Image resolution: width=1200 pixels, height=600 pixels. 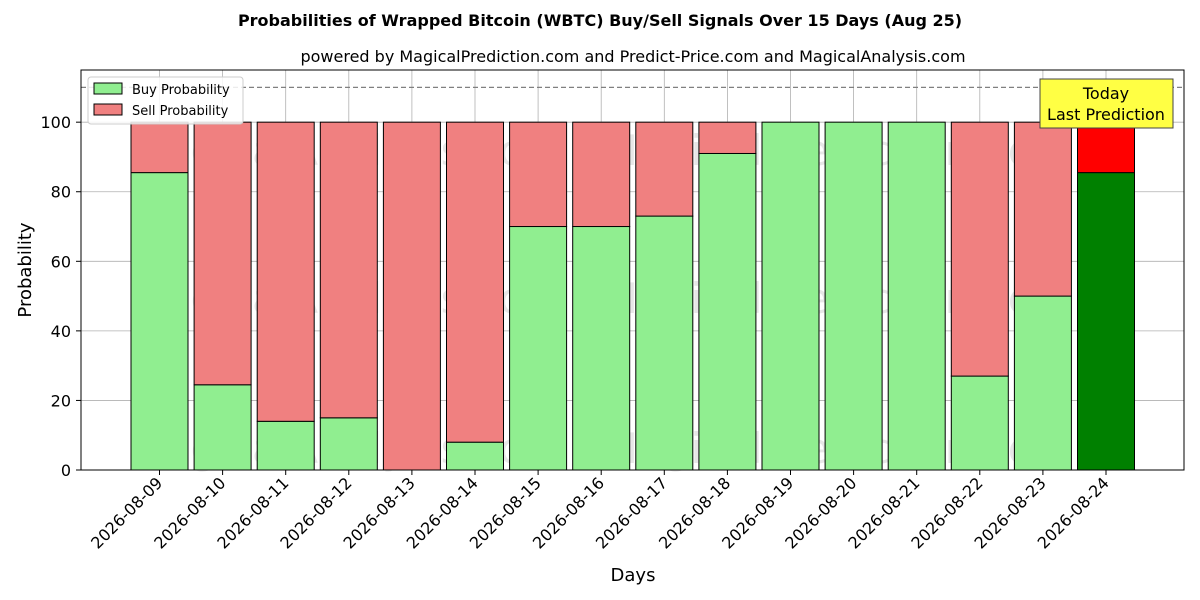 What do you see at coordinates (60, 296) in the screenshot?
I see `y-axis-ticks: 0 20 40 60 80 100` at bounding box center [60, 296].